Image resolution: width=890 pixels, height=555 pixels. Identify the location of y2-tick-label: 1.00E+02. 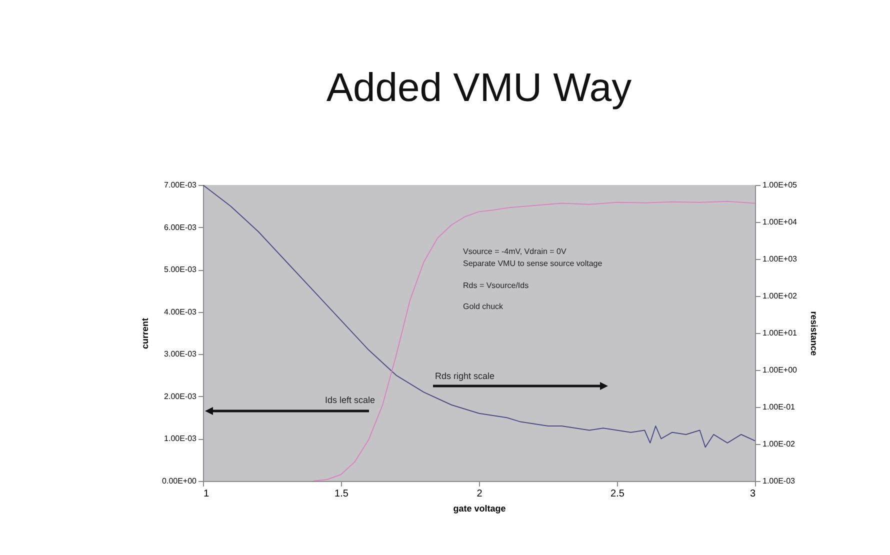
(780, 296).